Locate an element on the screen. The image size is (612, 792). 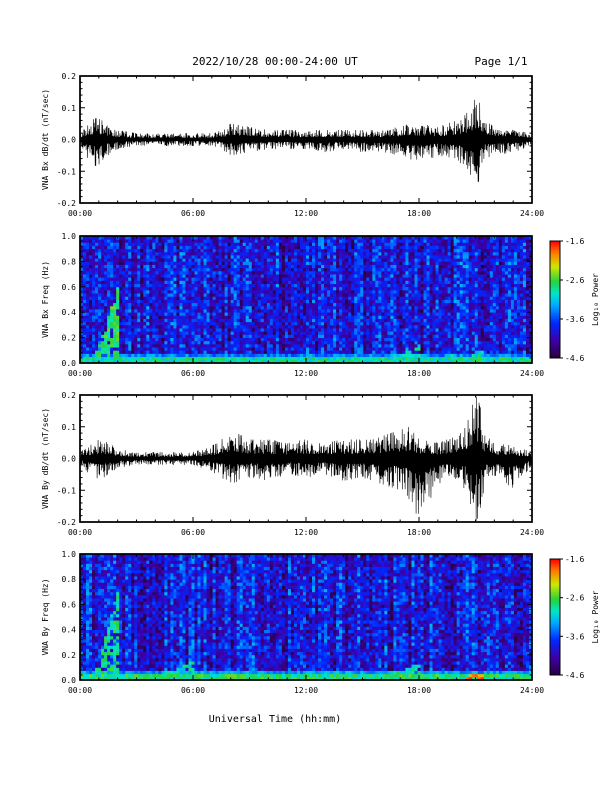
y-axis-label: VNA Bx dB/dt (nT/sec) is located at coordinates (45, 139).